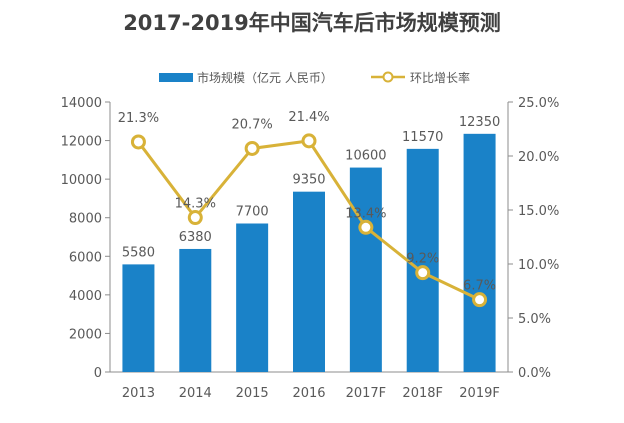  I want to click on x-tick-label: 2013, so click(138, 393).